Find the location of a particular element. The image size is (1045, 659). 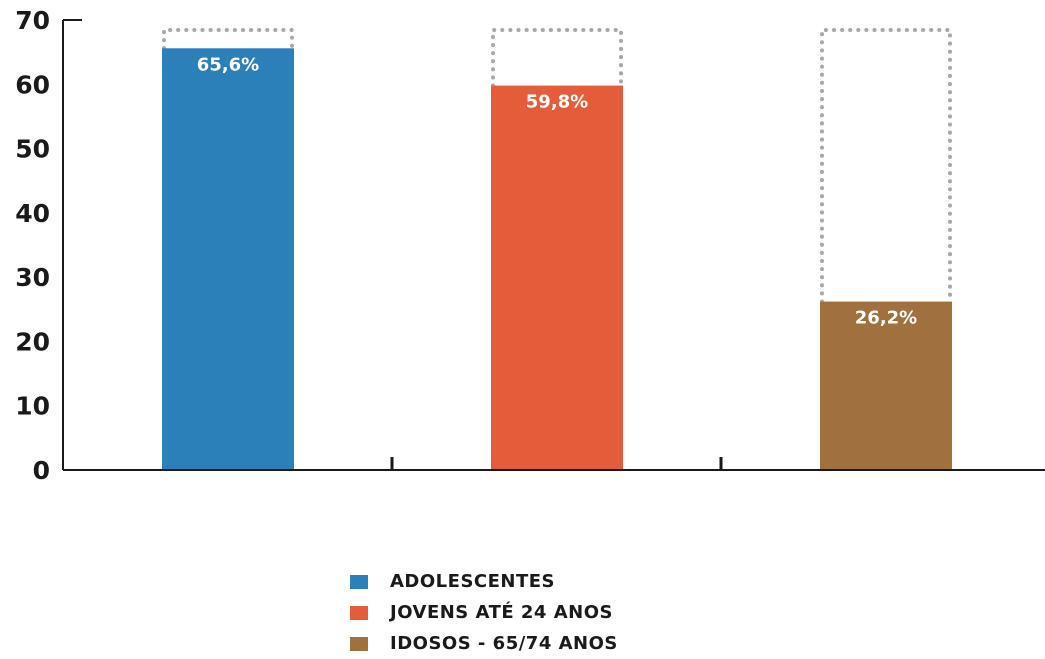

legend-item: IDOSOS - 65/74 ANOS is located at coordinates (484, 643).